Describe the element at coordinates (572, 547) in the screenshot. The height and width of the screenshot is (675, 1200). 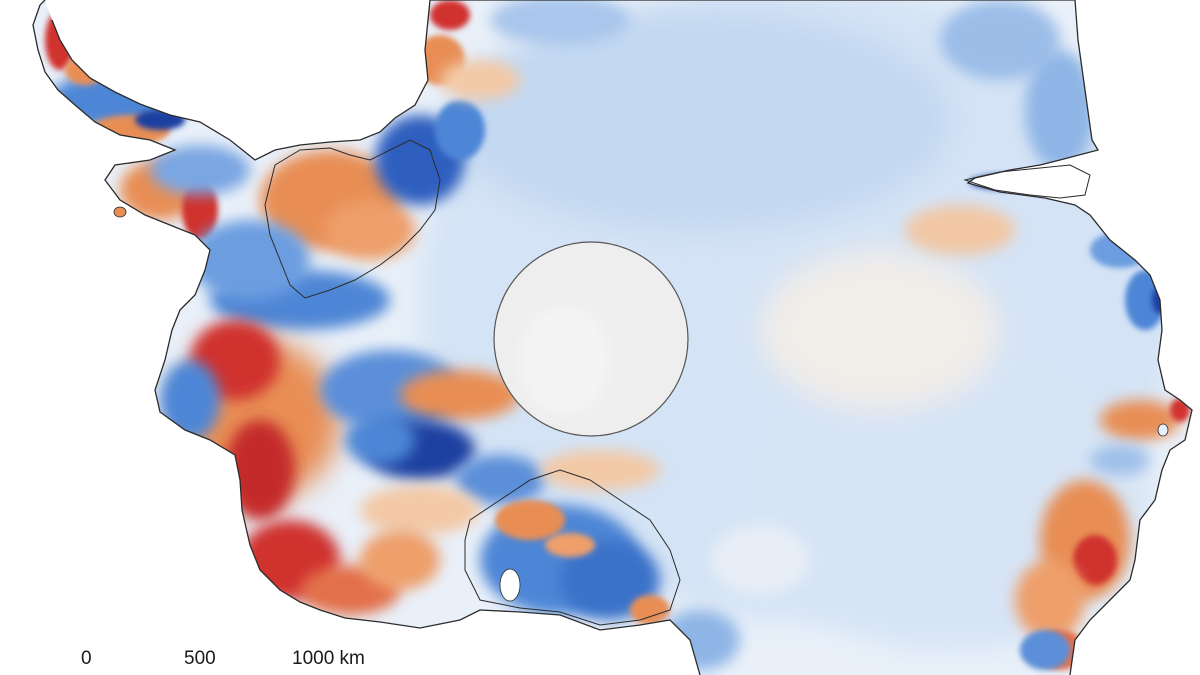
I see `grounding-line-ross` at that location.